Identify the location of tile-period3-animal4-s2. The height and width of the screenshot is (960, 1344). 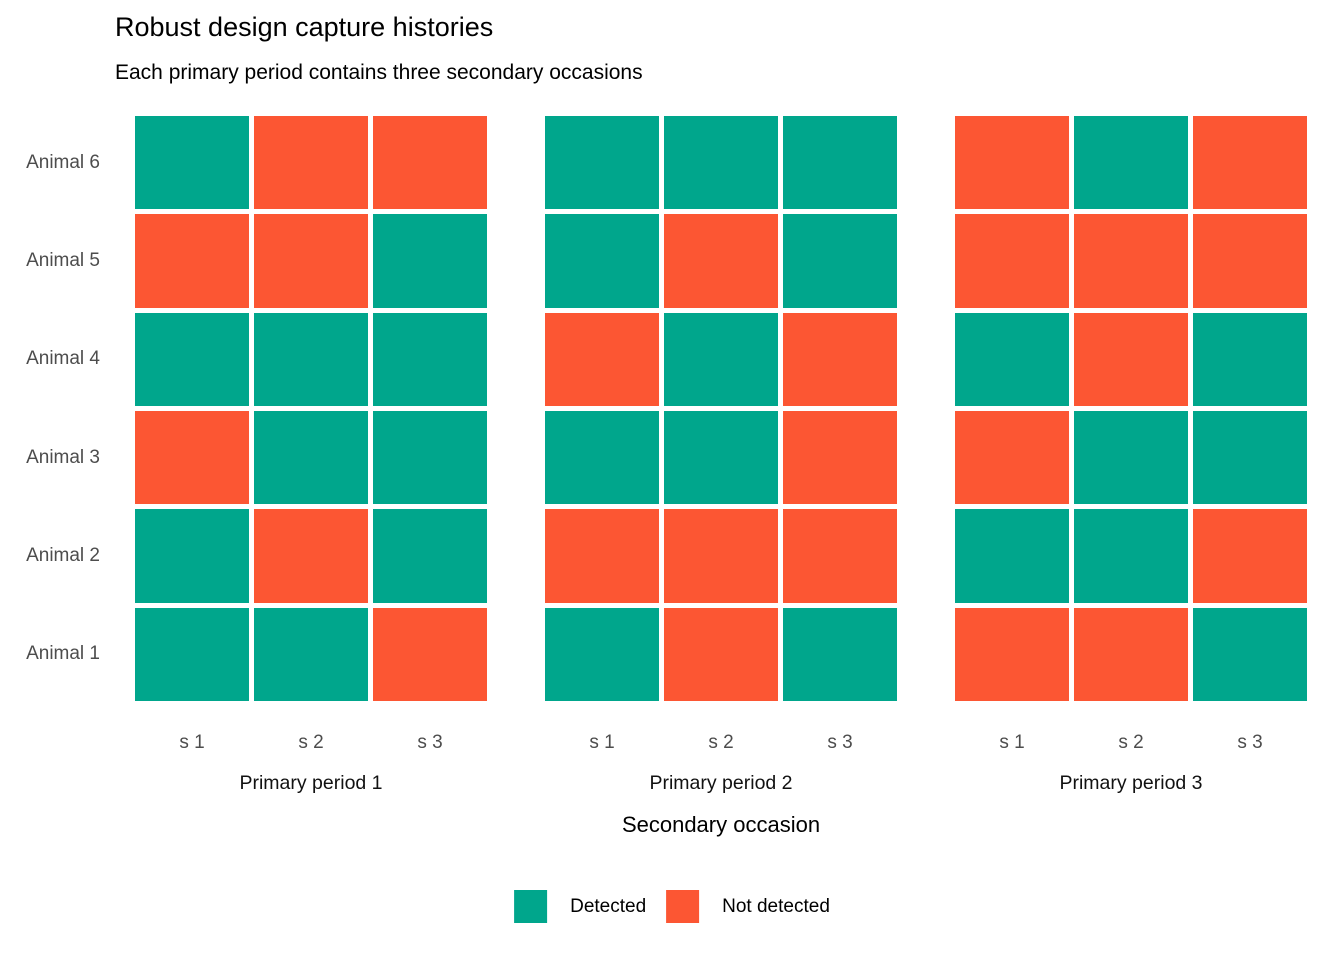
(1131, 359).